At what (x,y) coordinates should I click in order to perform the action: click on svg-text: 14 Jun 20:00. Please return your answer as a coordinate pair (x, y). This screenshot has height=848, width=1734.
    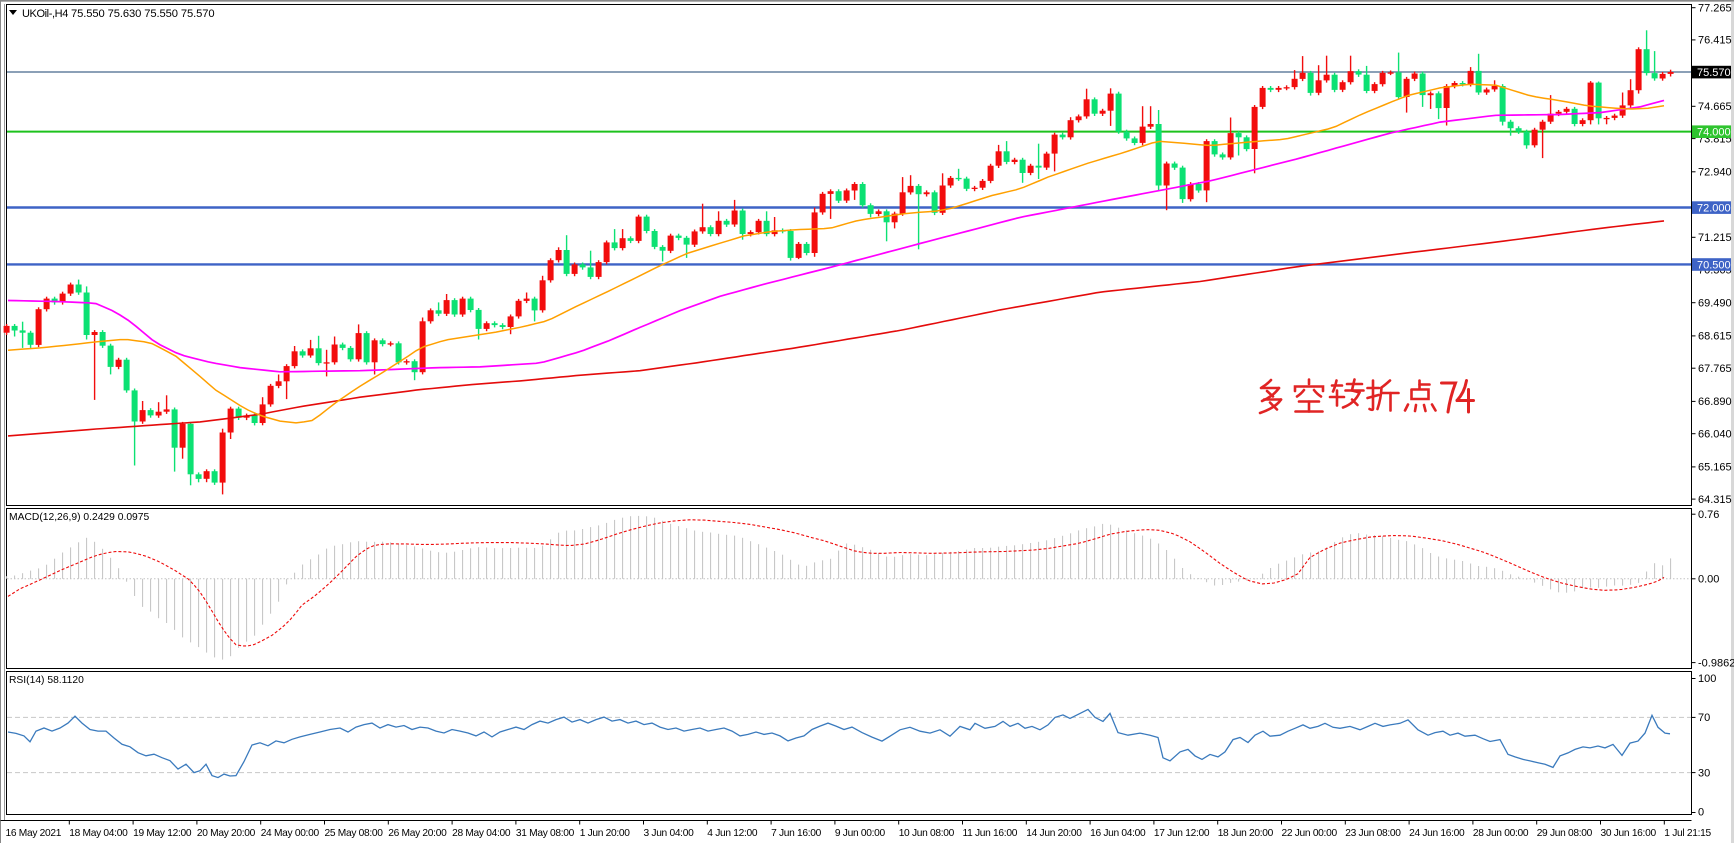
    Looking at the image, I should click on (1054, 833).